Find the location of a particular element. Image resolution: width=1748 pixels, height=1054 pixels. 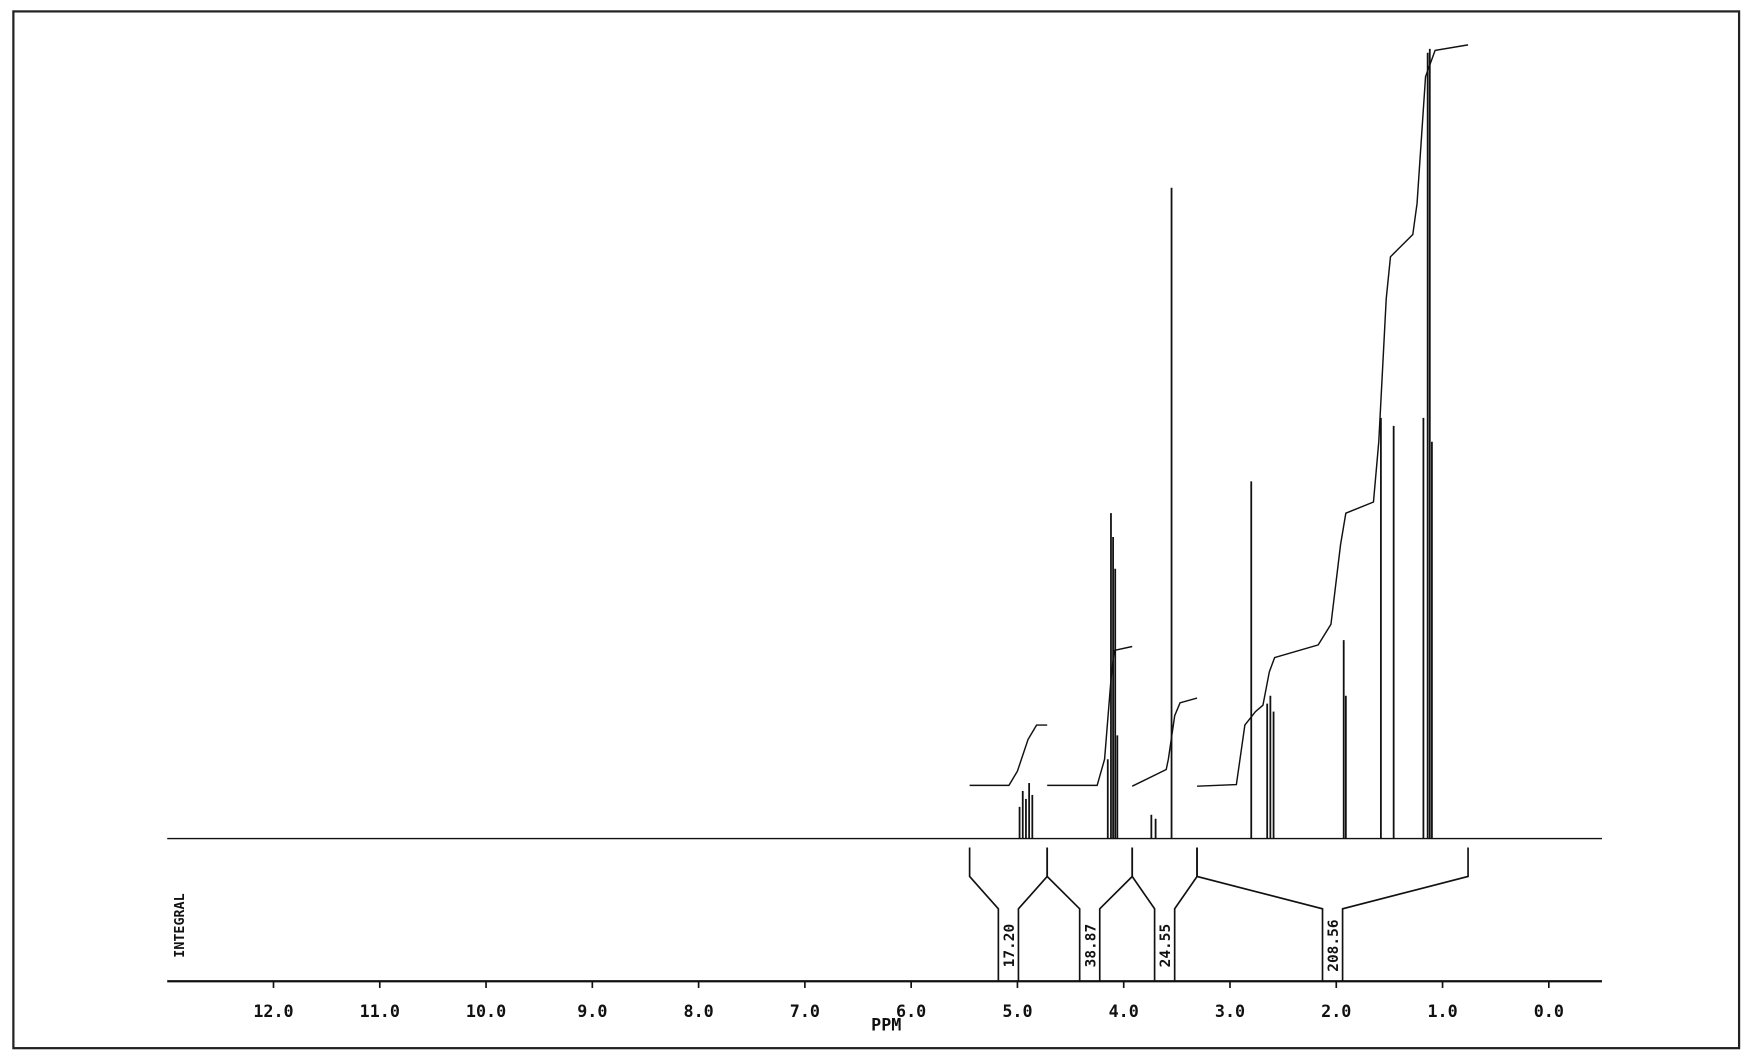

x-tick-label: 4.0 is located at coordinates (1124, 1011).